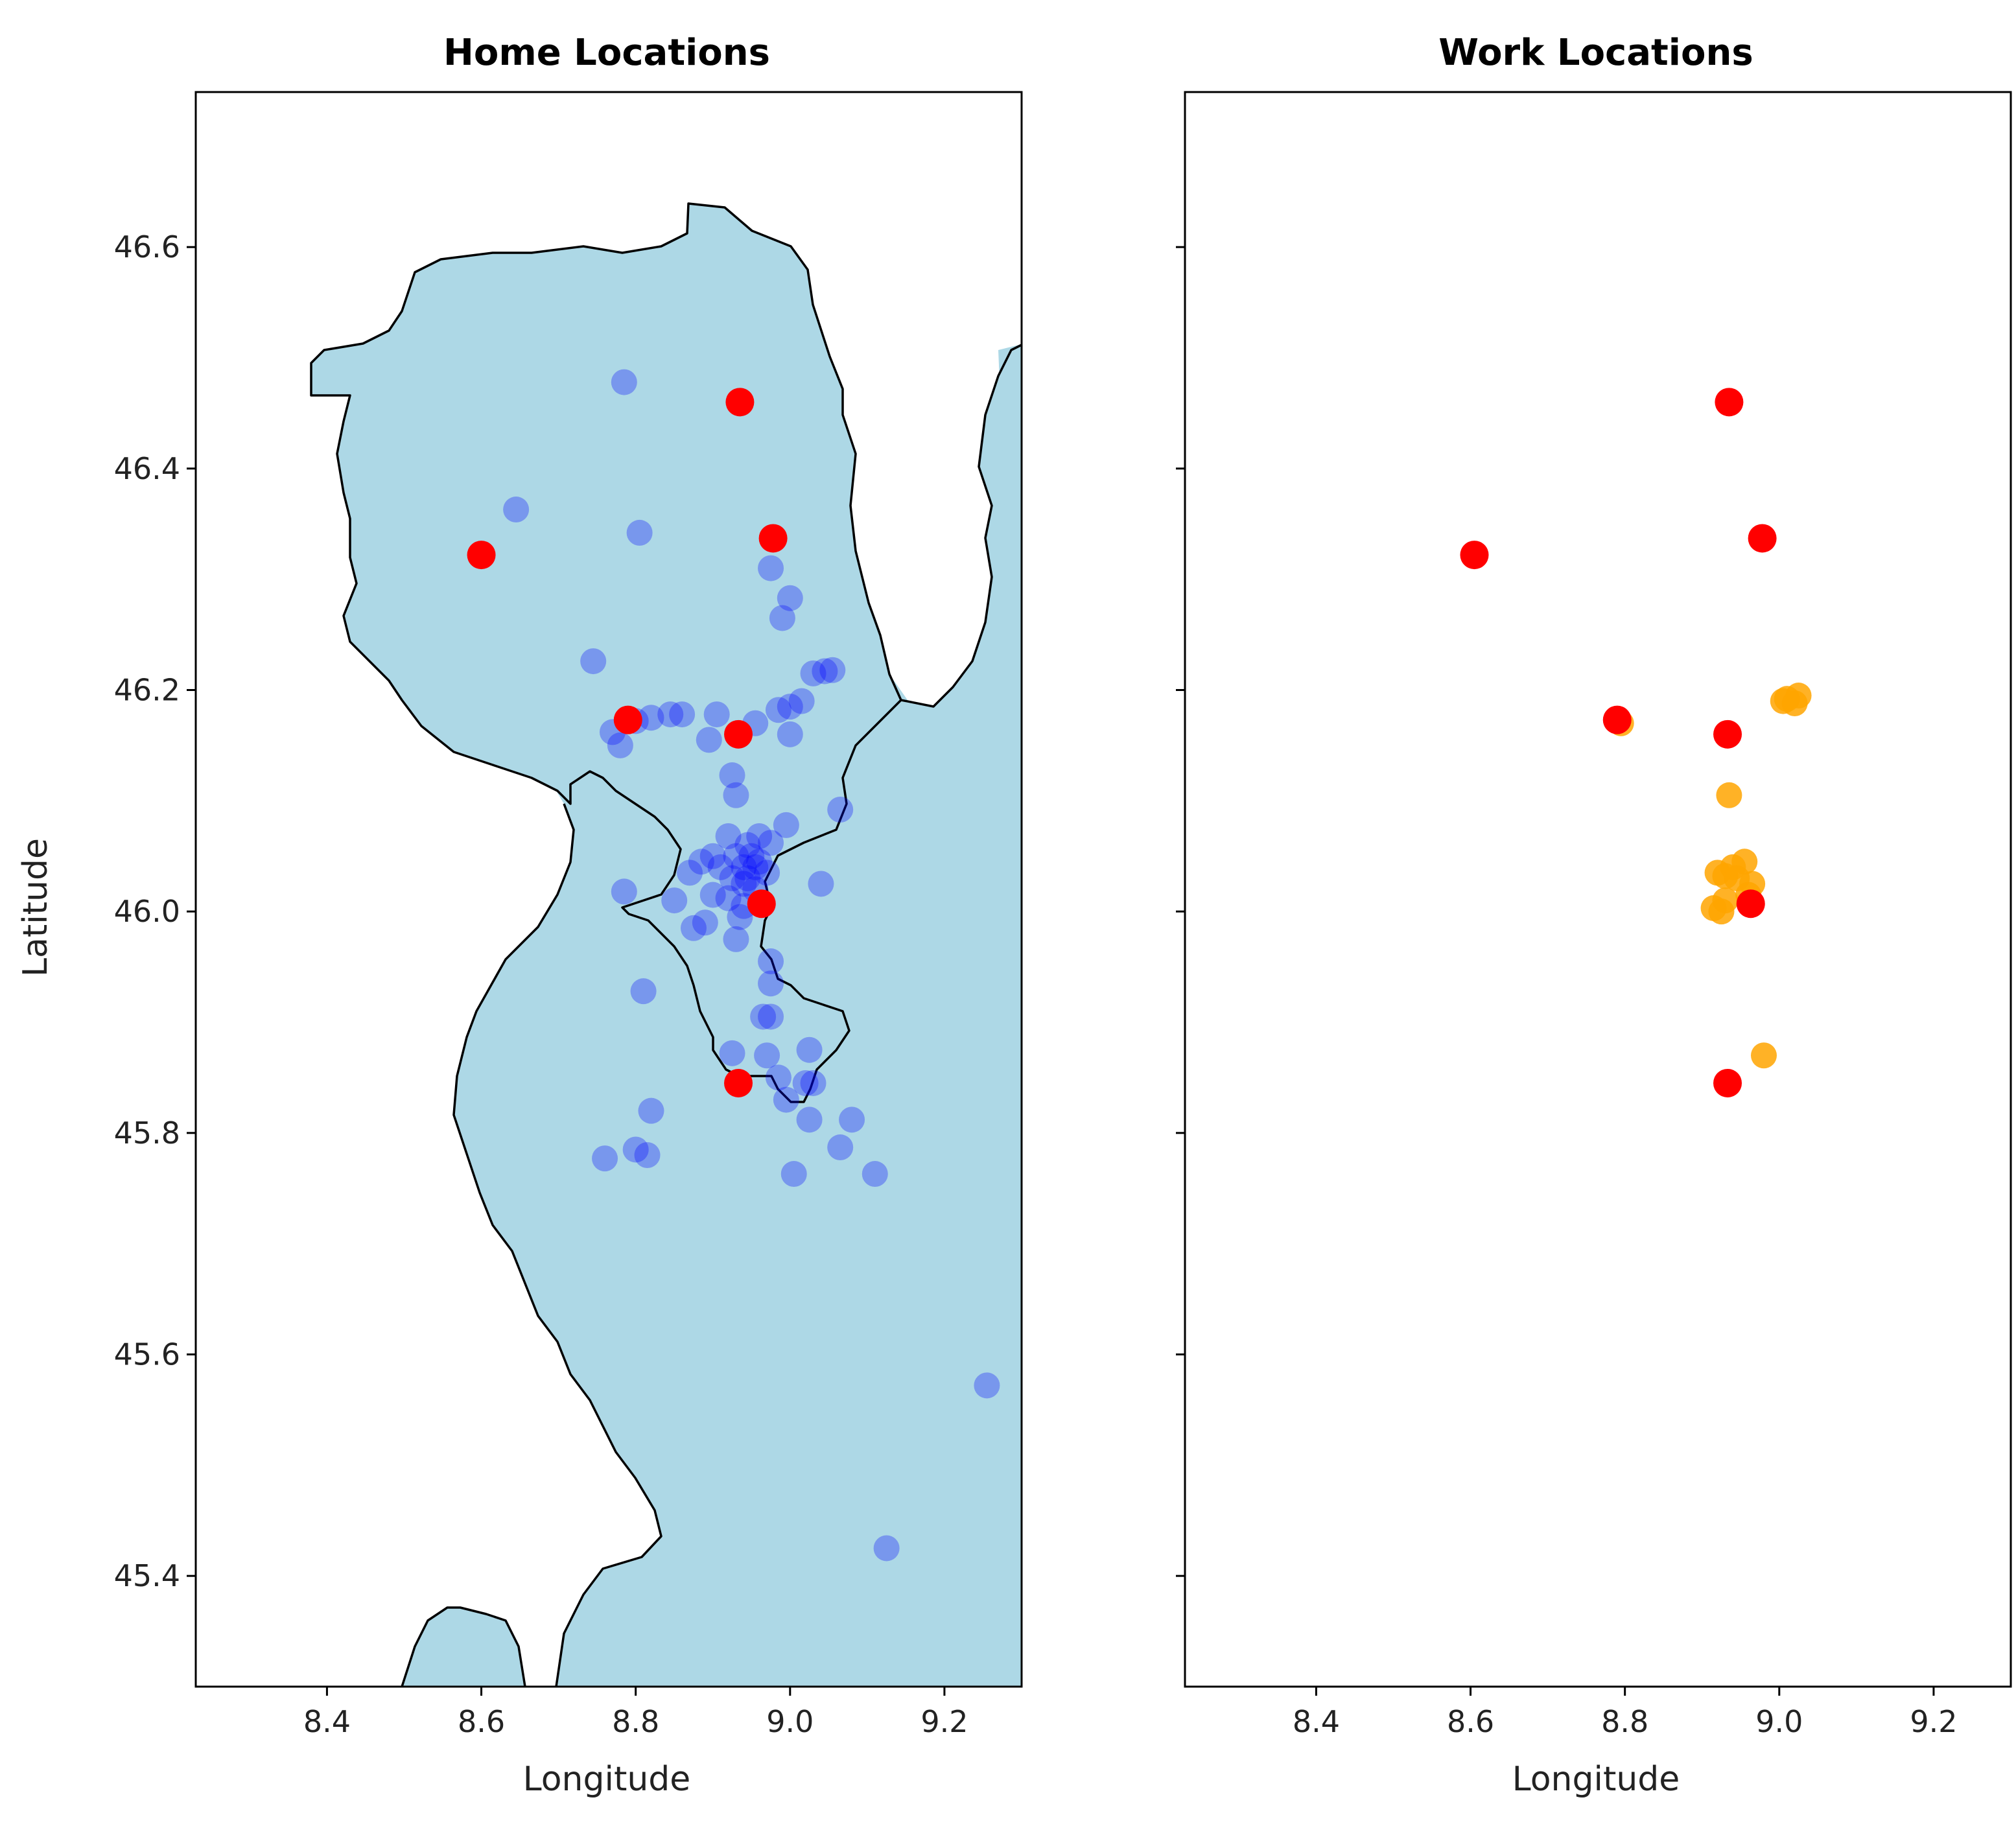  What do you see at coordinates (147, 1355) in the screenshot?
I see `home-y-tick-label-1: 45.6` at bounding box center [147, 1355].